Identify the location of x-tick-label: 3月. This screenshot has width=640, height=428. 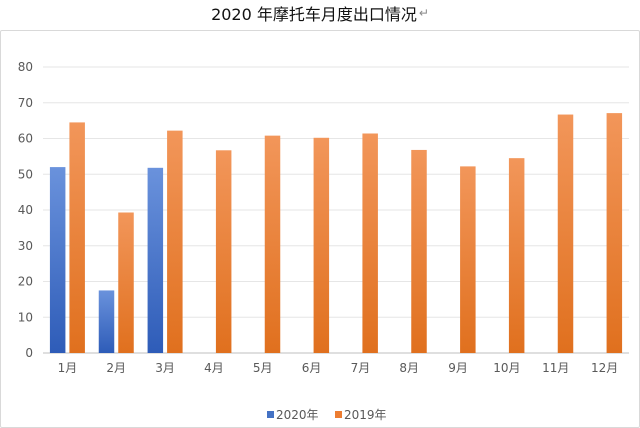
(165, 368).